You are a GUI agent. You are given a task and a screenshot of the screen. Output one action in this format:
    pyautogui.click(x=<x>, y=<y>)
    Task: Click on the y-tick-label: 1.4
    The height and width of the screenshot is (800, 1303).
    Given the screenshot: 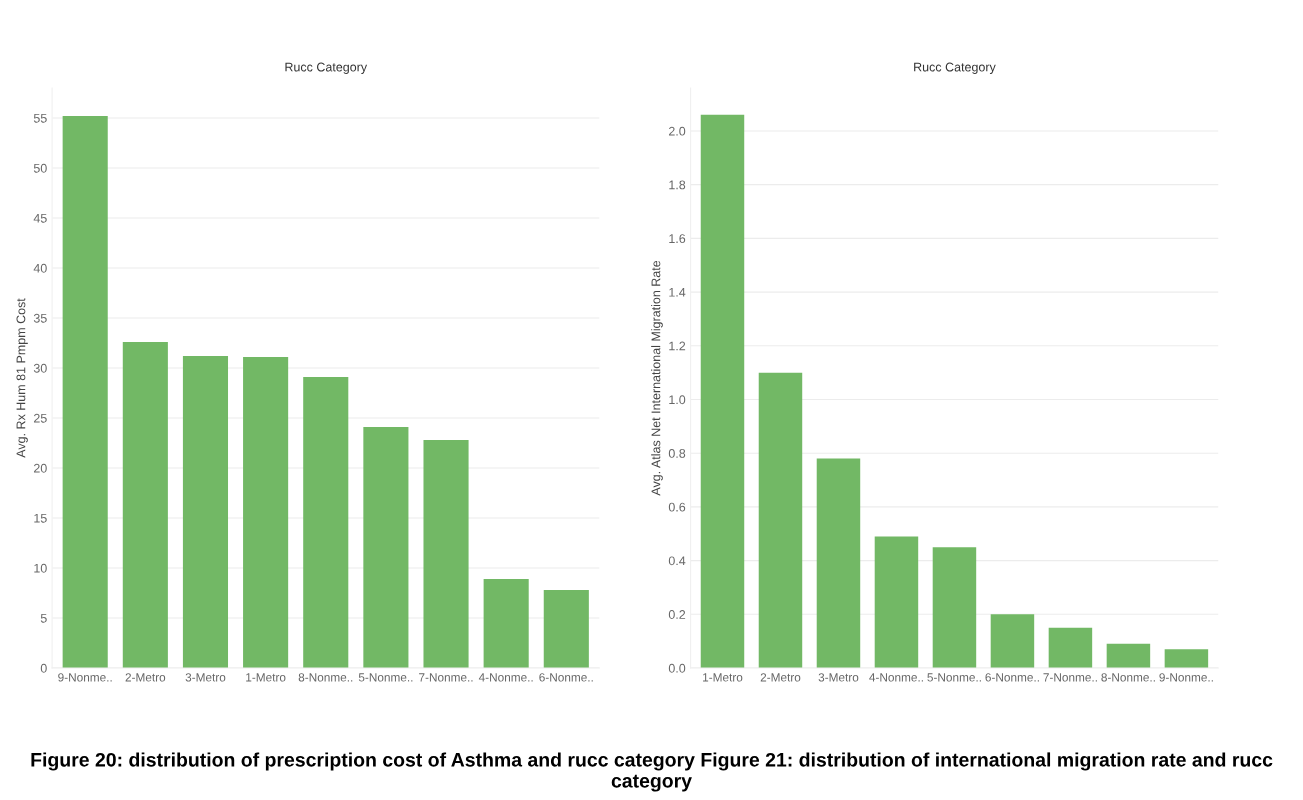 What is the action you would take?
    pyautogui.click(x=677, y=292)
    